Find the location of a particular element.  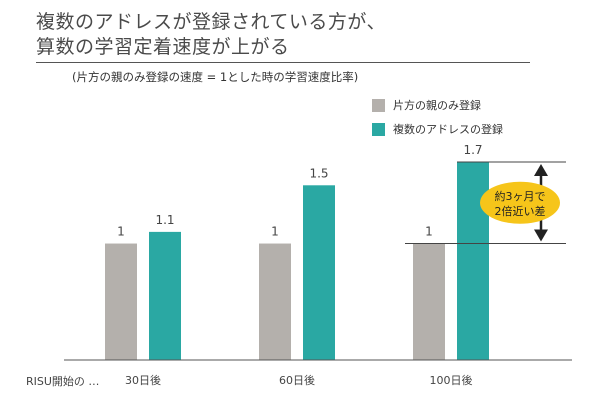

legend-swatch-gray is located at coordinates (378, 105).